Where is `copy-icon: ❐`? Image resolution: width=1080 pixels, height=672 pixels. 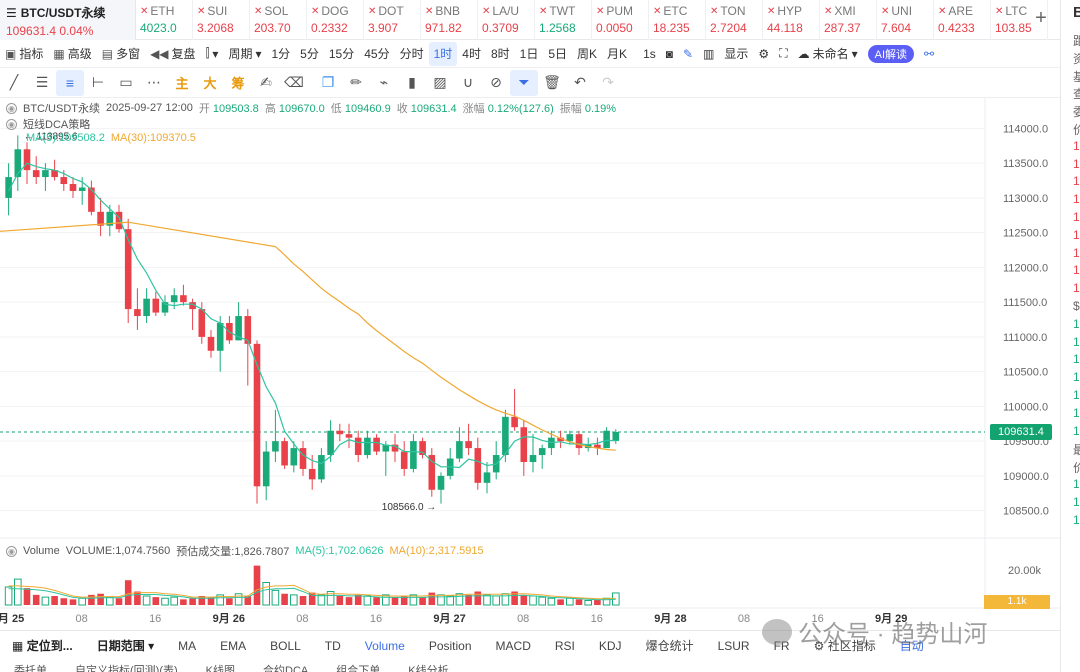
copy-icon: ❐ is located at coordinates (328, 82).